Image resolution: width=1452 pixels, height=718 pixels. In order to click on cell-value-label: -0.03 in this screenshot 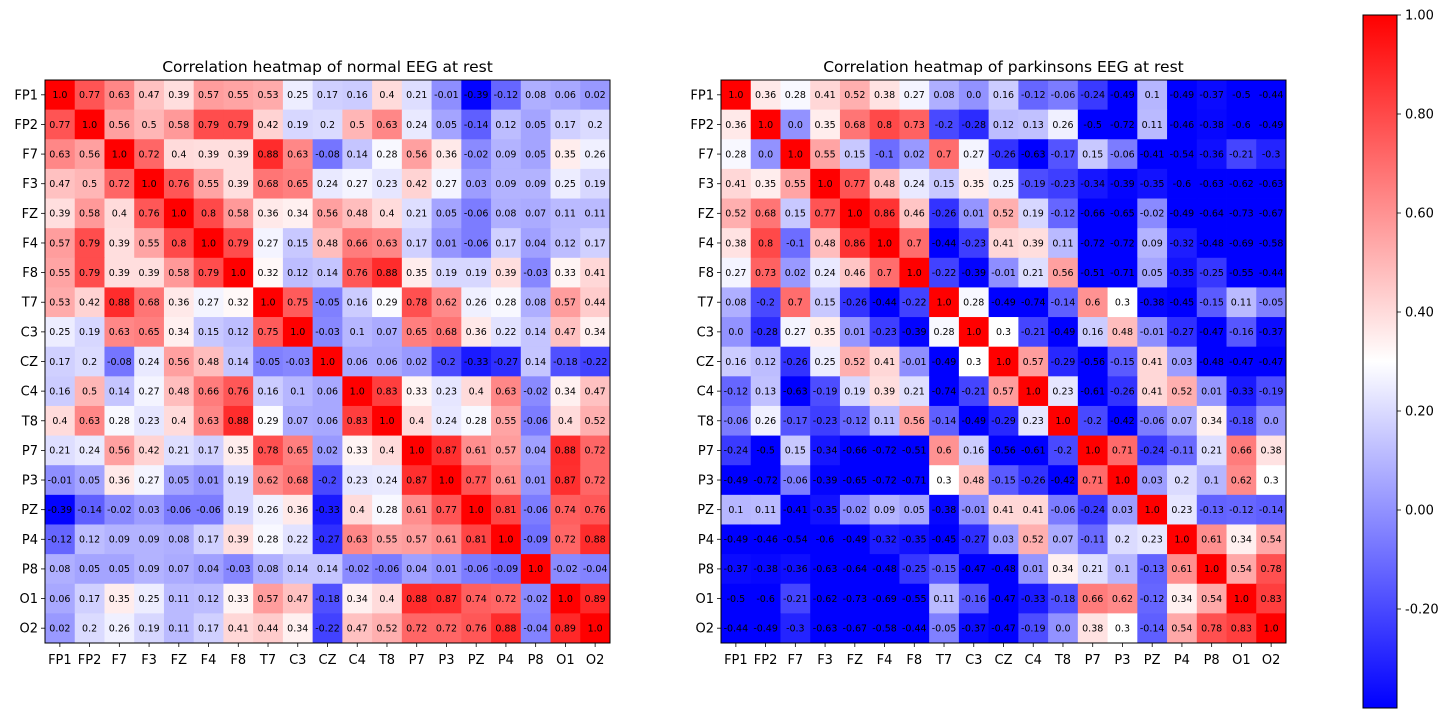, I will do `click(238, 569)`.